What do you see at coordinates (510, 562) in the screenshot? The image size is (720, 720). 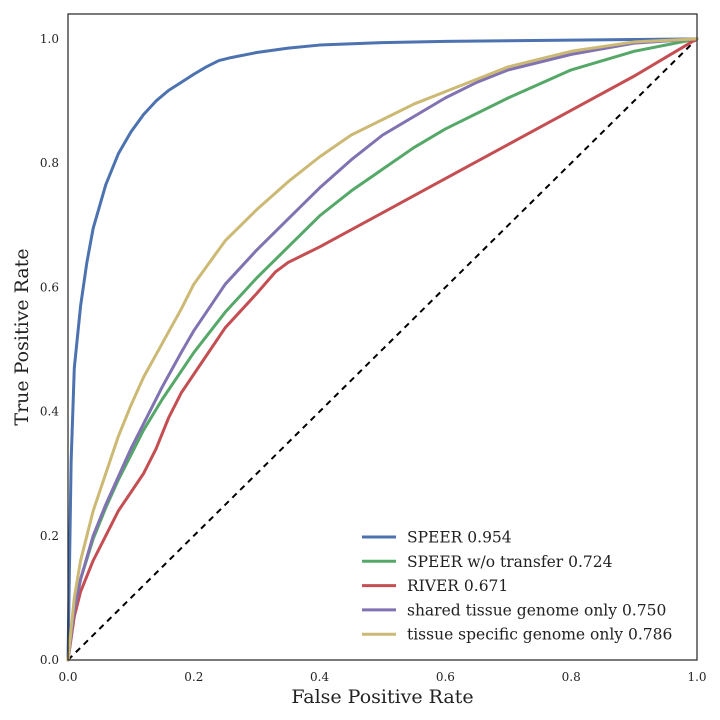 I see `legend-entry-label: SPEER w/o transfer 0.724` at bounding box center [510, 562].